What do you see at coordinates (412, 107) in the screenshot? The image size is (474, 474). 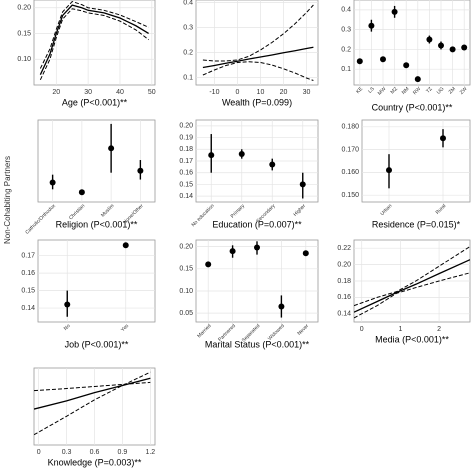 I see `panel-title: Country (P<0.001)**` at bounding box center [412, 107].